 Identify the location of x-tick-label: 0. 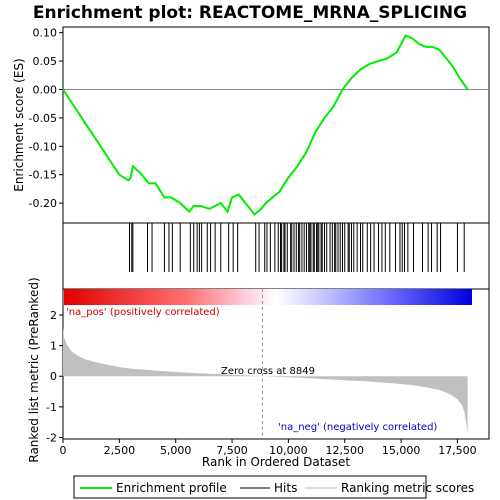
(63, 450).